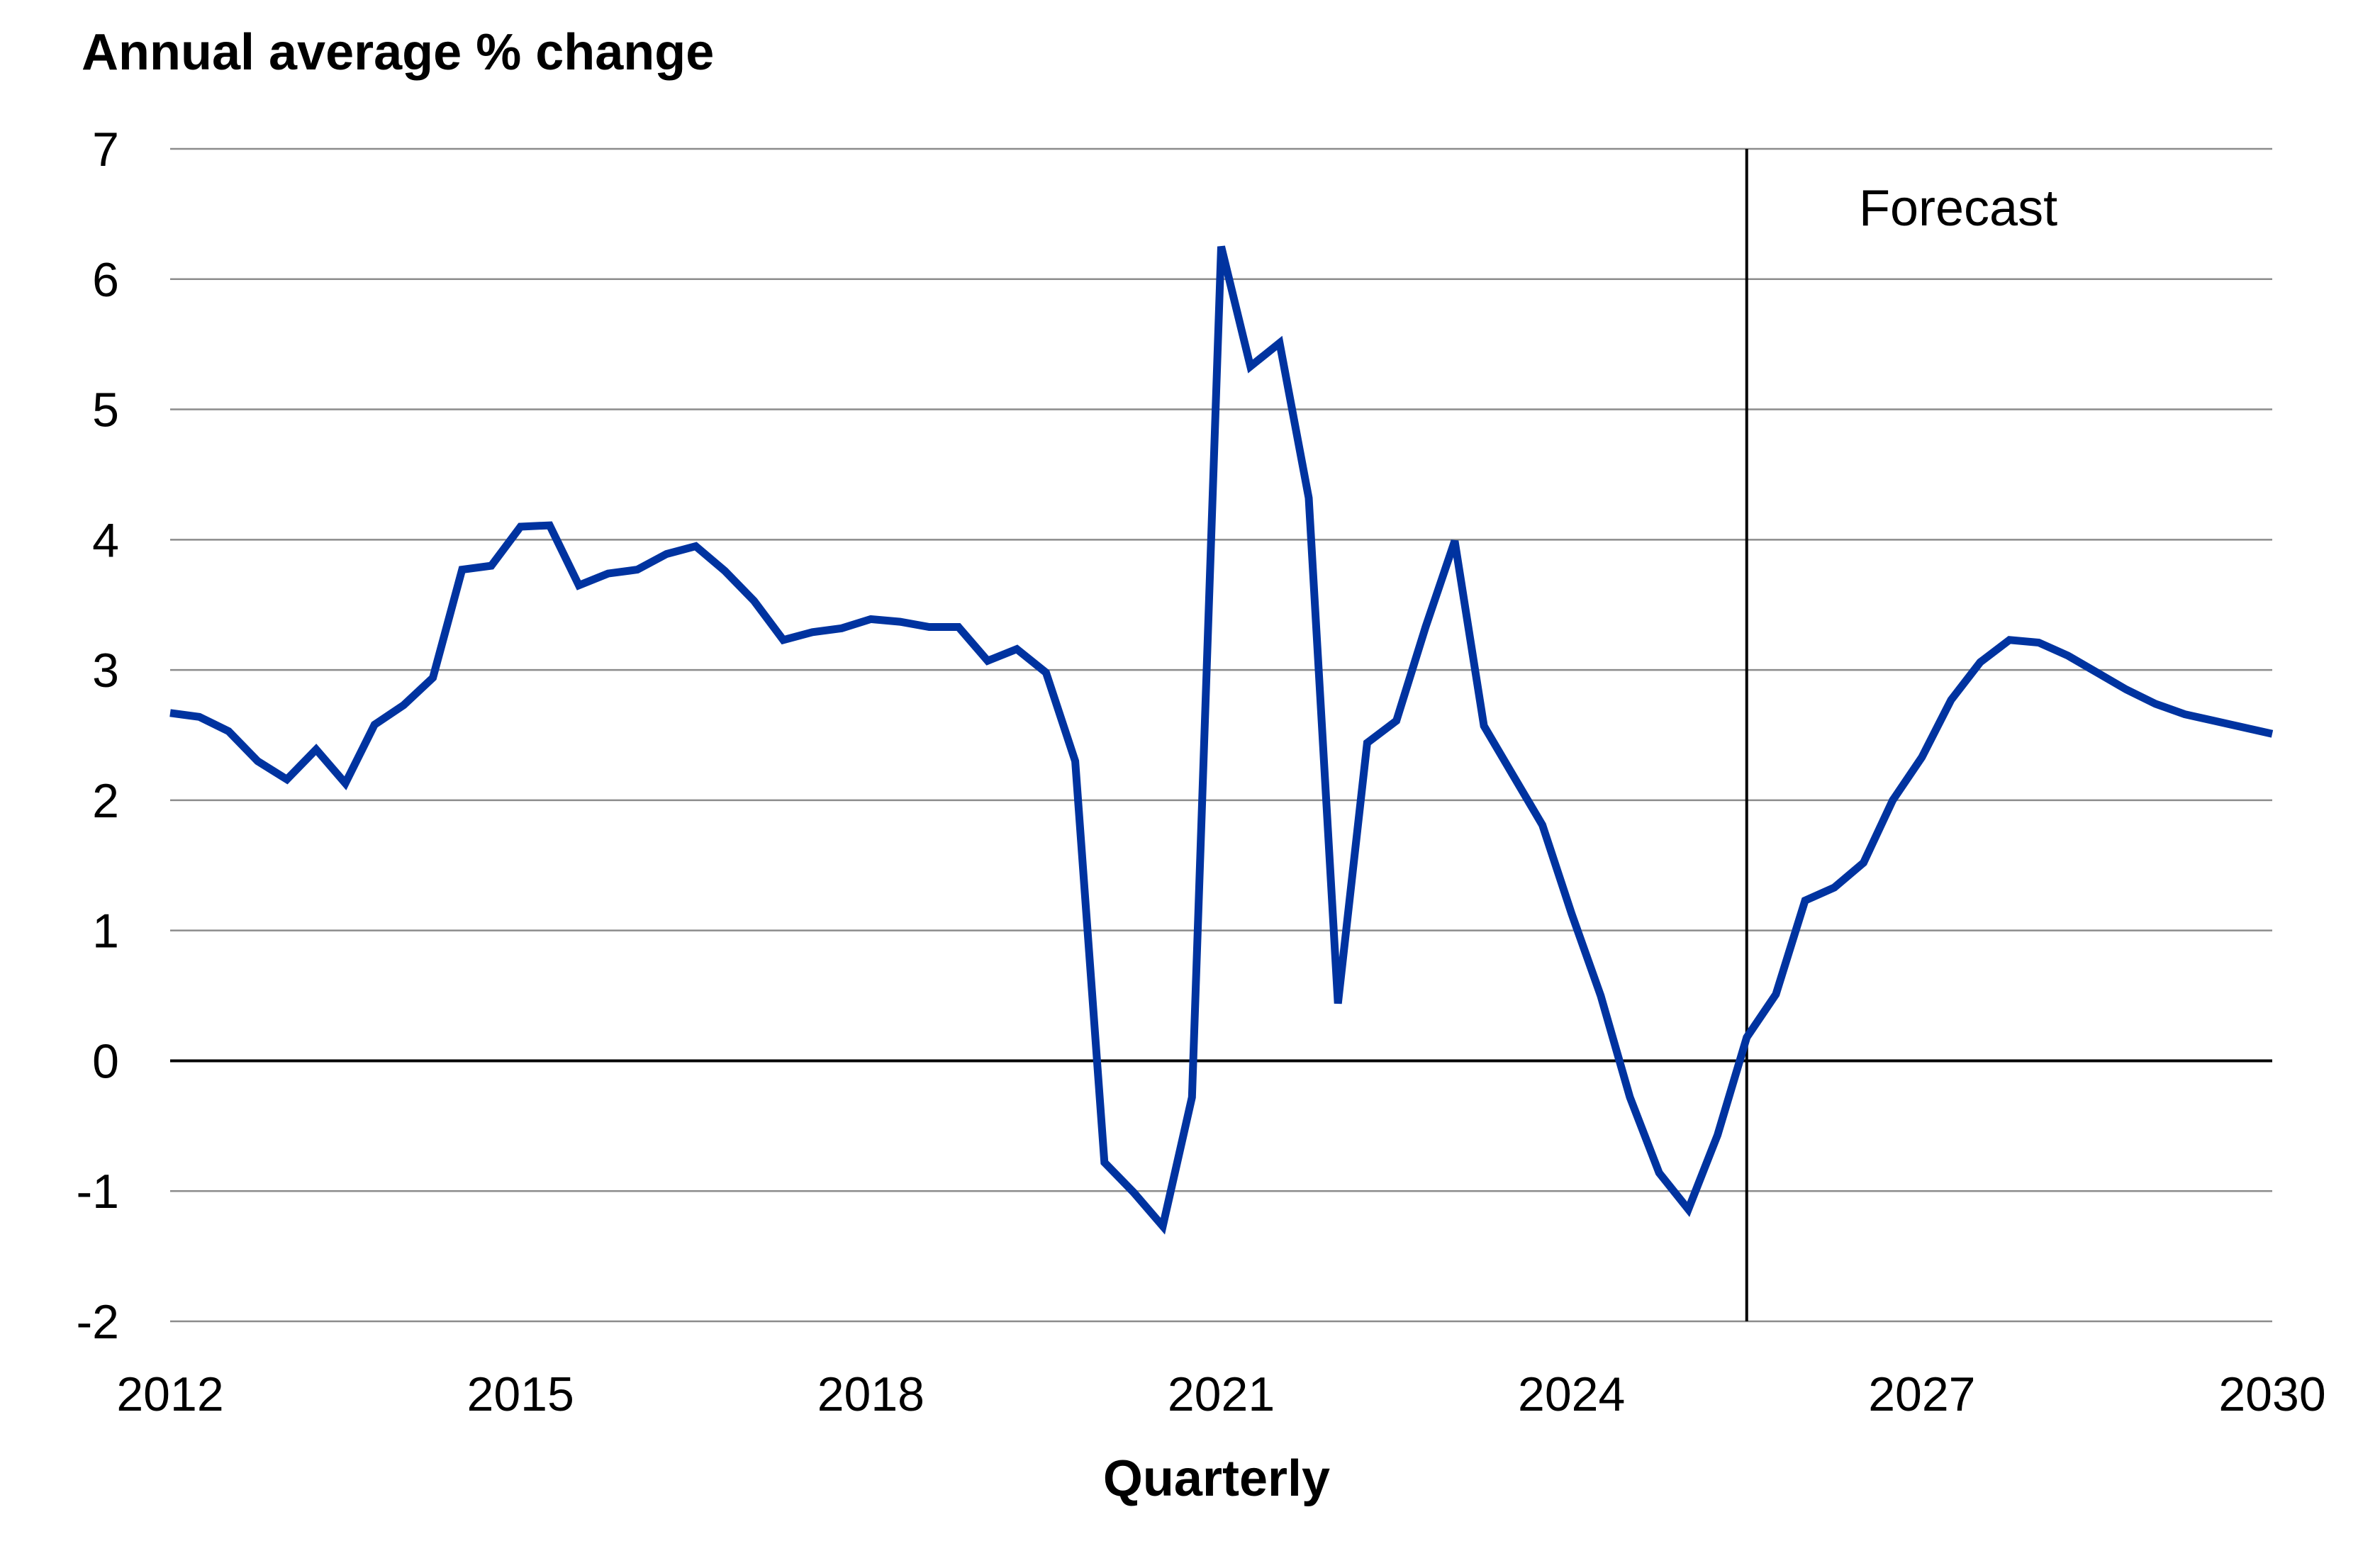 The height and width of the screenshot is (1551, 2380). Describe the element at coordinates (1958, 208) in the screenshot. I see `forecast-annotation: Forecast` at that location.